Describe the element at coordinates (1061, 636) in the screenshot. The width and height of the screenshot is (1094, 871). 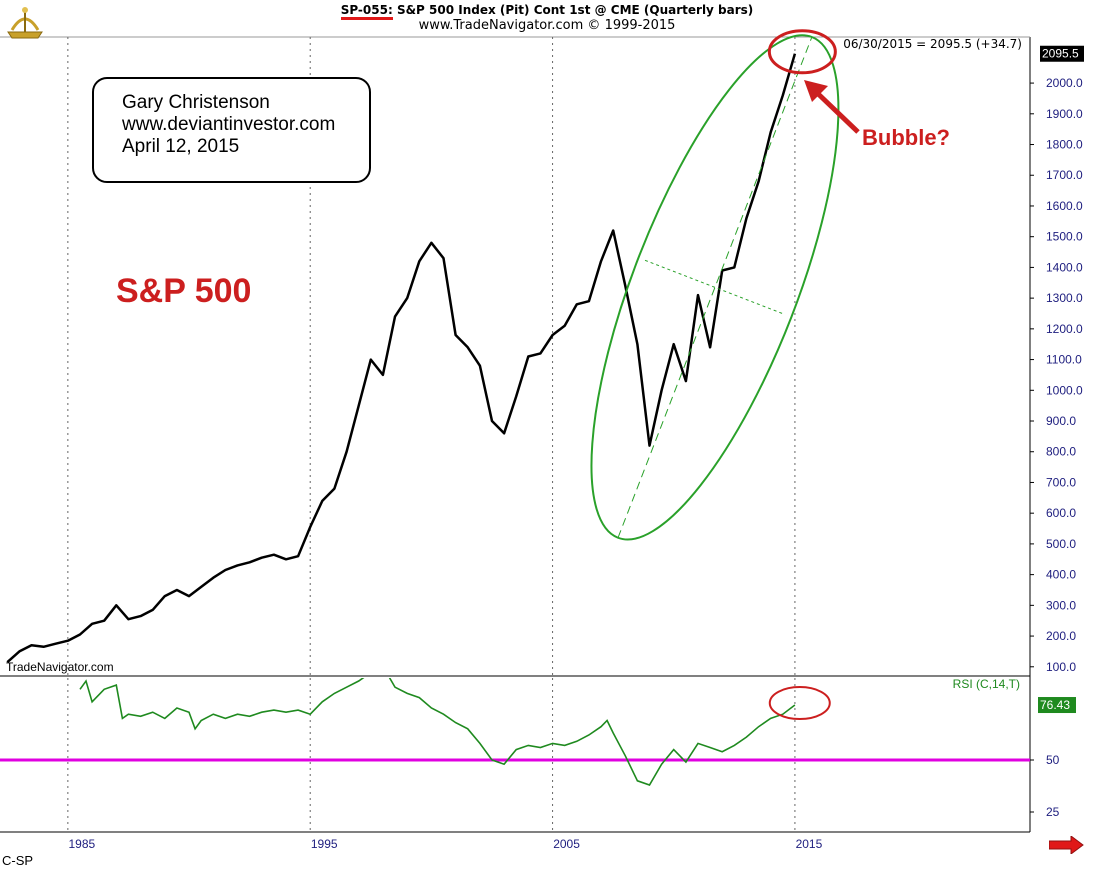
I see `y-tick-label: 200.0` at that location.